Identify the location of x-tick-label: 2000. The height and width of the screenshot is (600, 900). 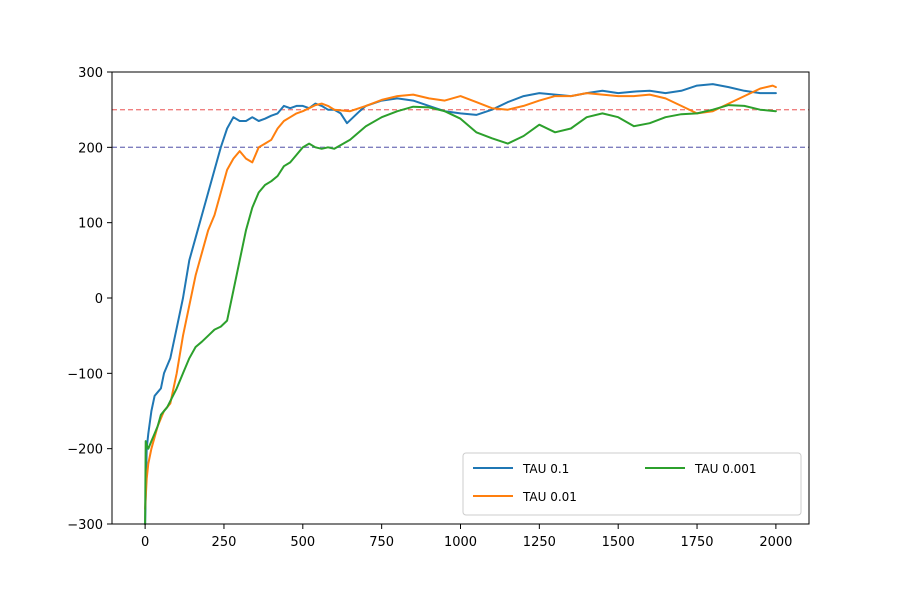
(775, 542).